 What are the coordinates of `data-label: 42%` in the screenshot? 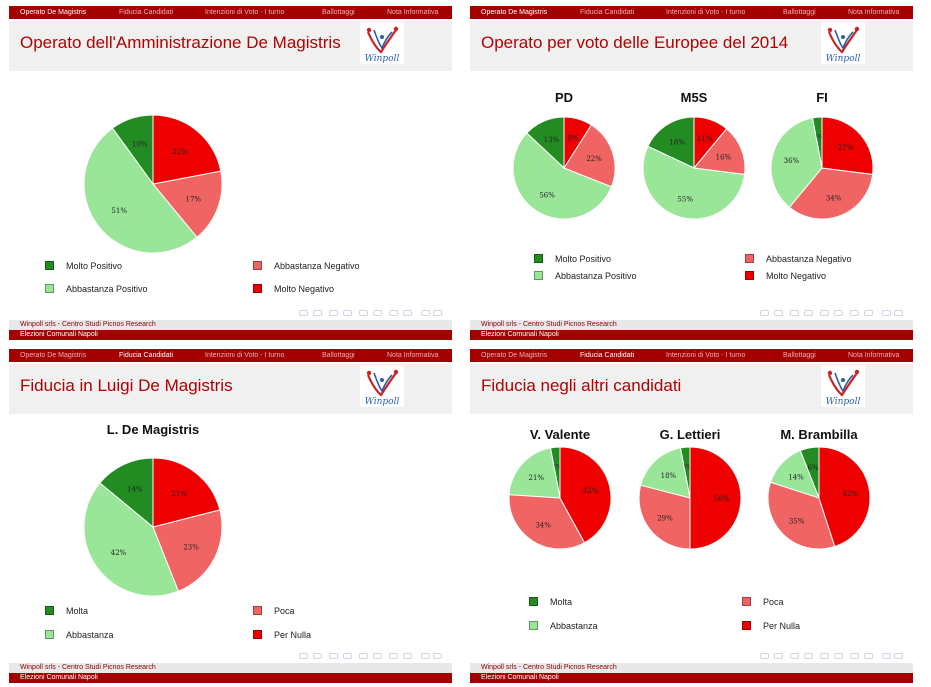 It's located at (850, 494).